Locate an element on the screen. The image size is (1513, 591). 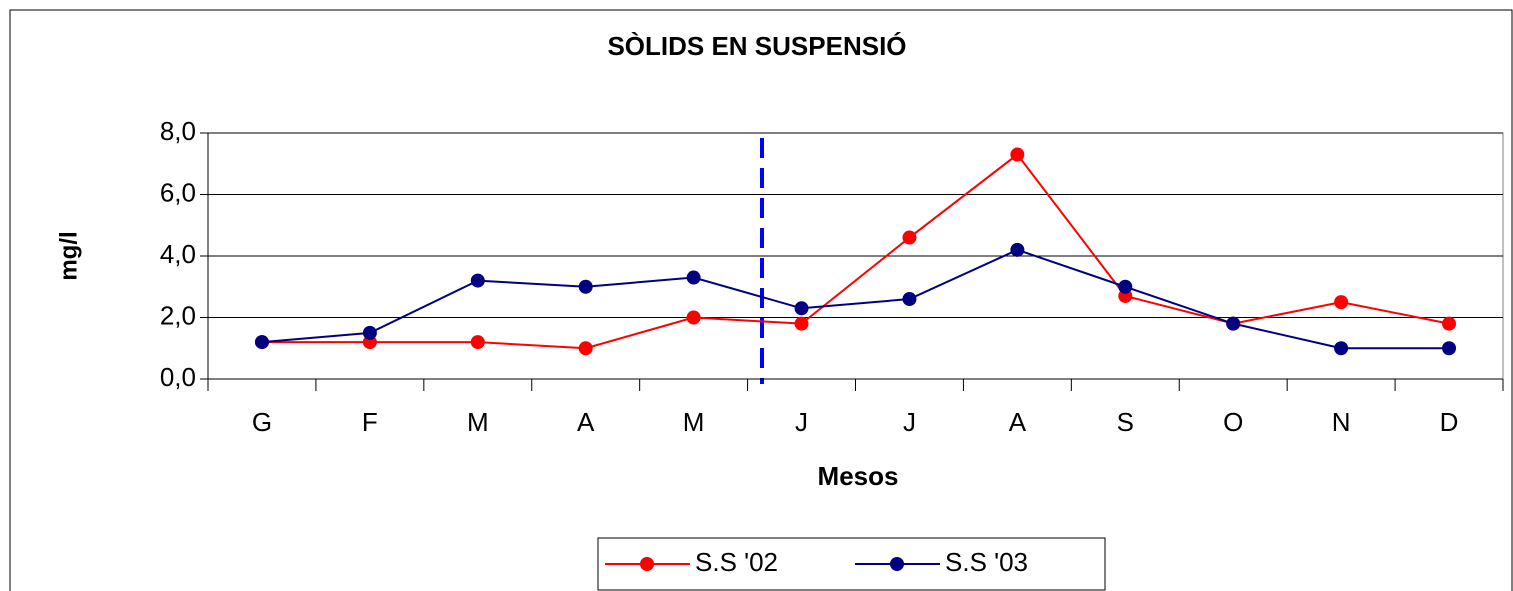
legend-label: S.S '02 is located at coordinates (736, 562).